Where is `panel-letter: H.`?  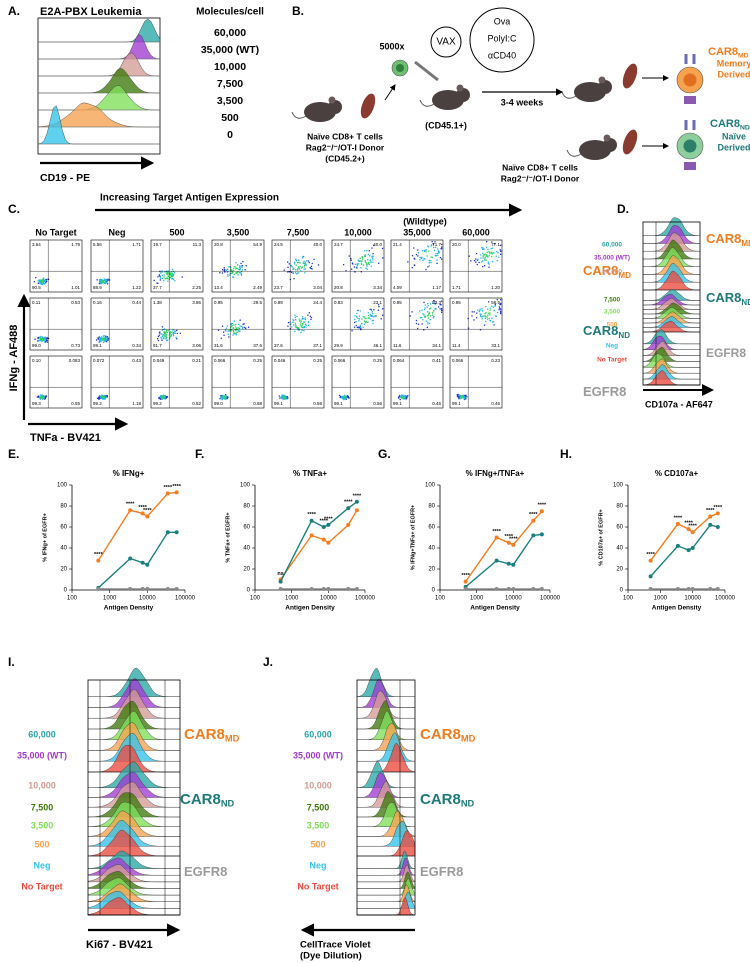 panel-letter: H. is located at coordinates (566, 454).